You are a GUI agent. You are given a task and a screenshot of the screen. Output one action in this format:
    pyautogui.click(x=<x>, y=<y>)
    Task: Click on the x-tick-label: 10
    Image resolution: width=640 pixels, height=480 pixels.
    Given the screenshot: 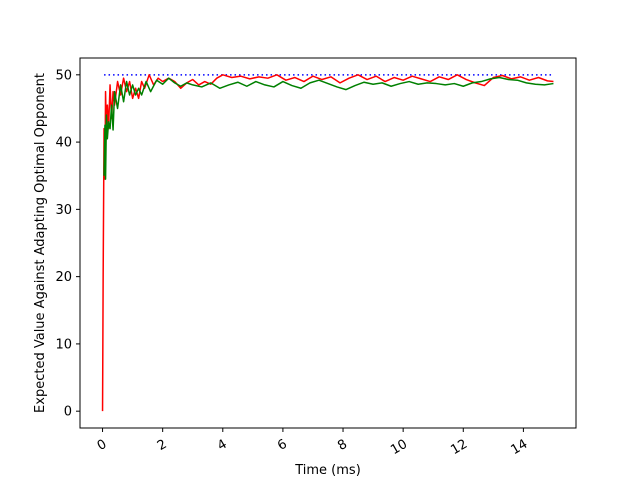 What is the action you would take?
    pyautogui.click(x=399, y=447)
    